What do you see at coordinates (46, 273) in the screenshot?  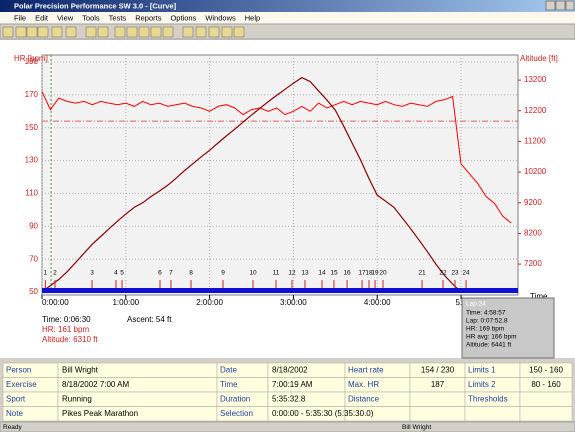 I see `lap-label: 1` at bounding box center [46, 273].